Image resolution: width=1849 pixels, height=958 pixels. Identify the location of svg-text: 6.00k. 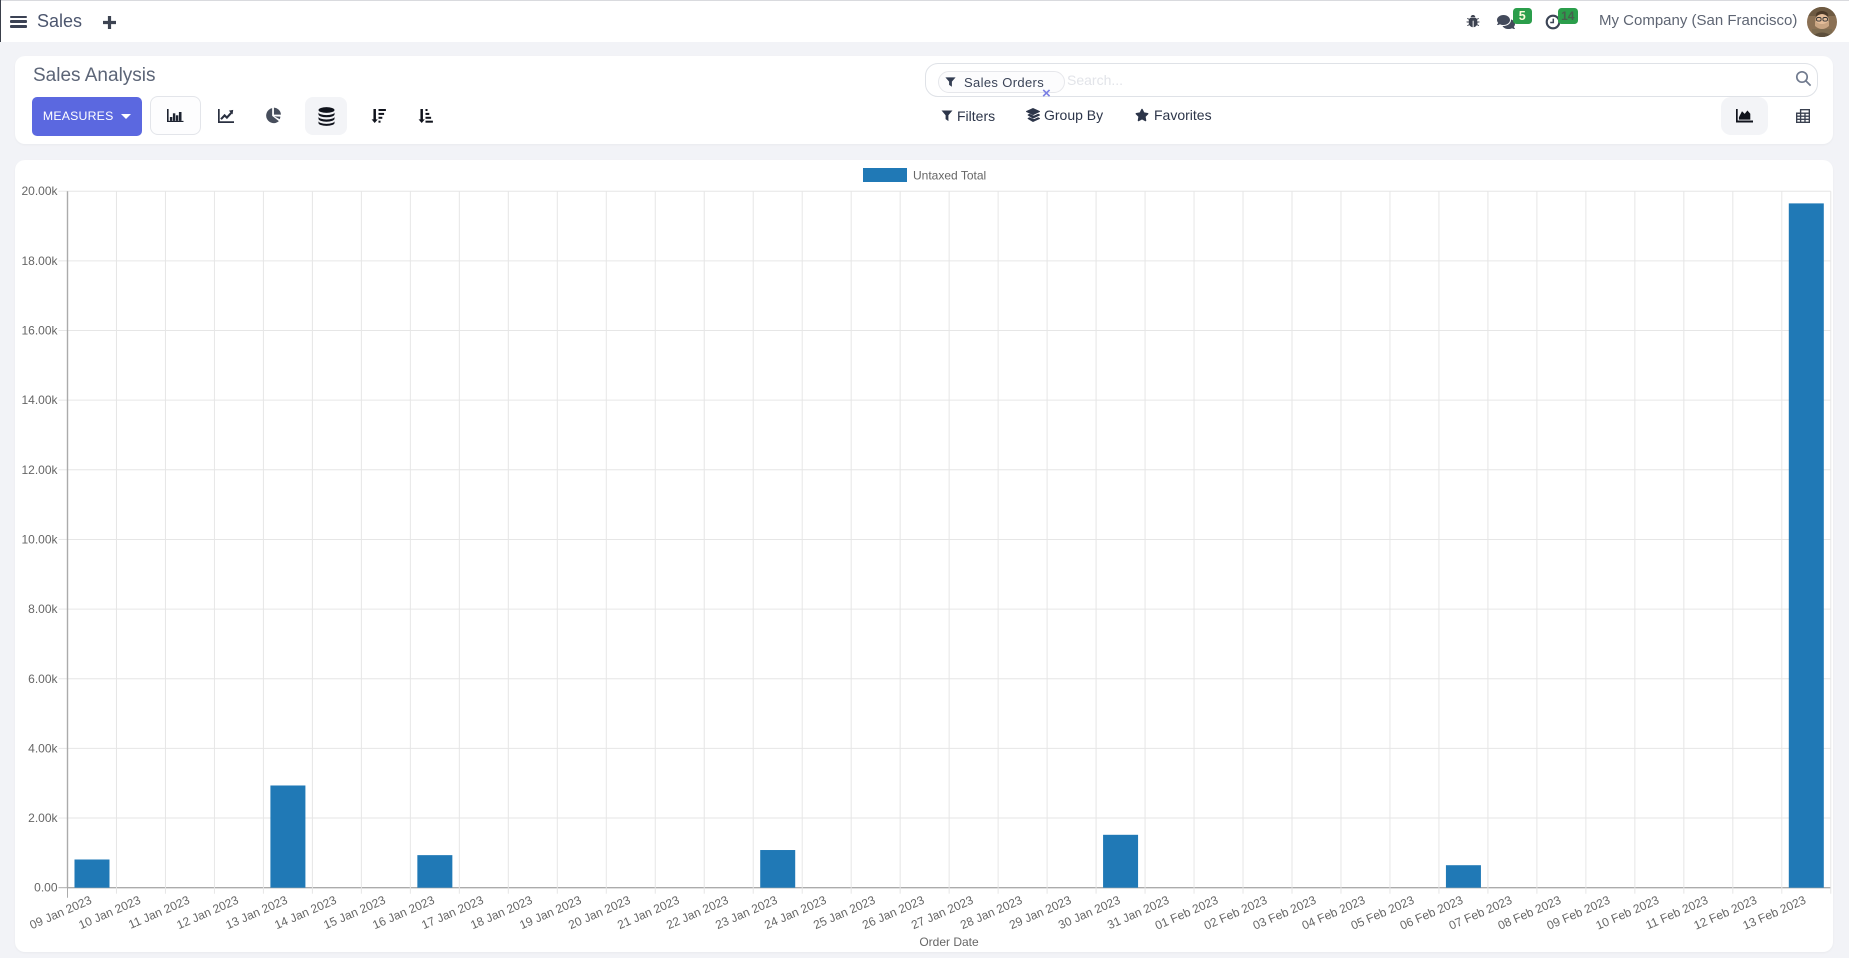
(43, 679).